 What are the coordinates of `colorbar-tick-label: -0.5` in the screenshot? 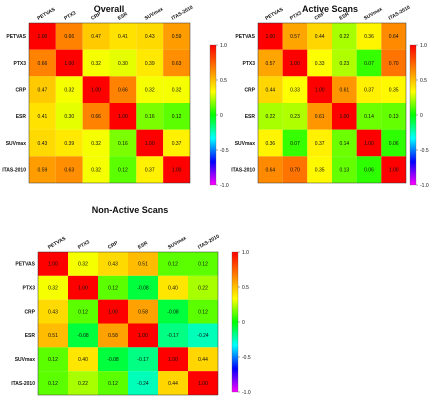 It's located at (424, 151).